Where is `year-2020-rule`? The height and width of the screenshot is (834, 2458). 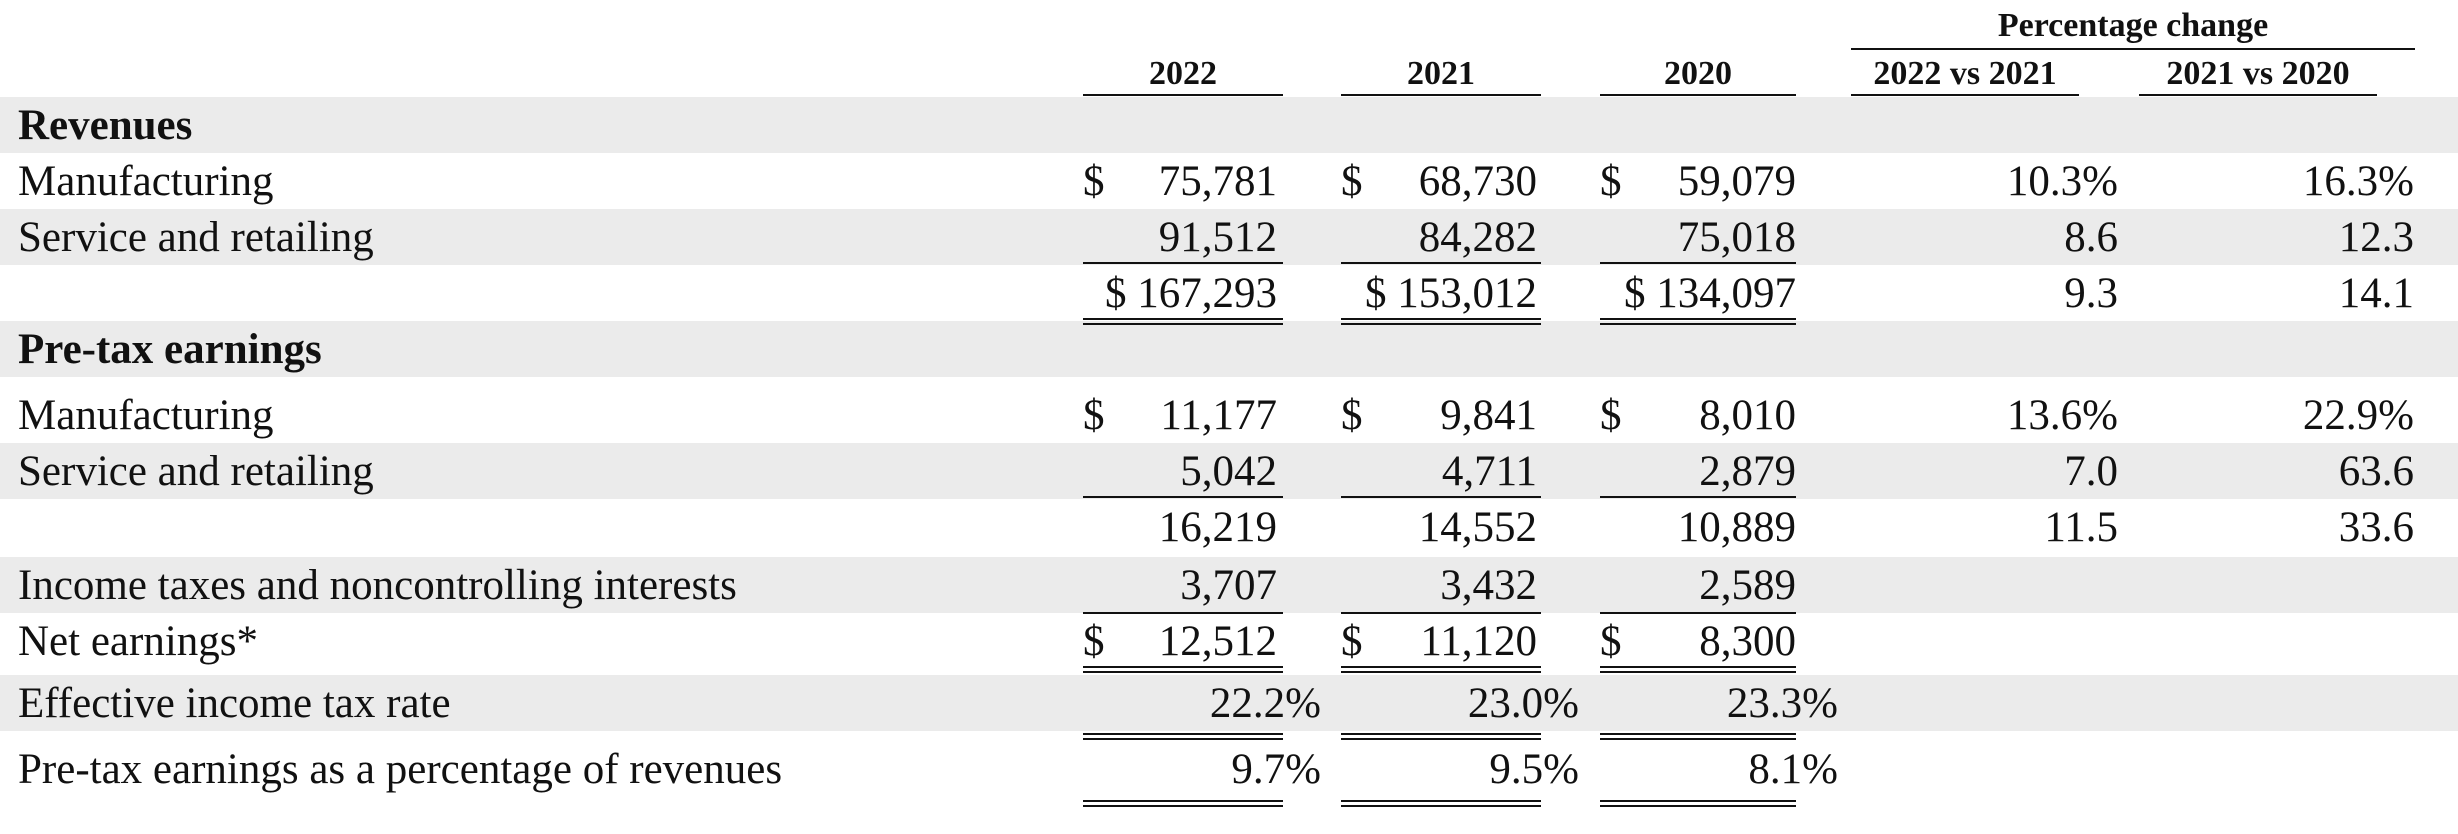 year-2020-rule is located at coordinates (1698, 95).